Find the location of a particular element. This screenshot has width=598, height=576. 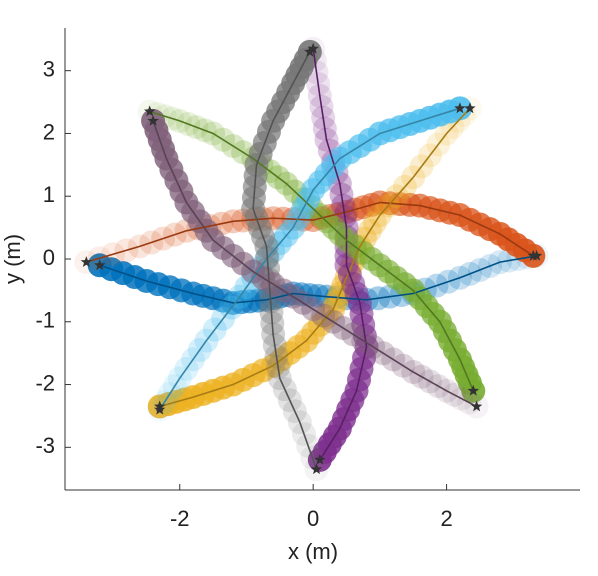

y-tick-label: 0 is located at coordinates (49, 257).